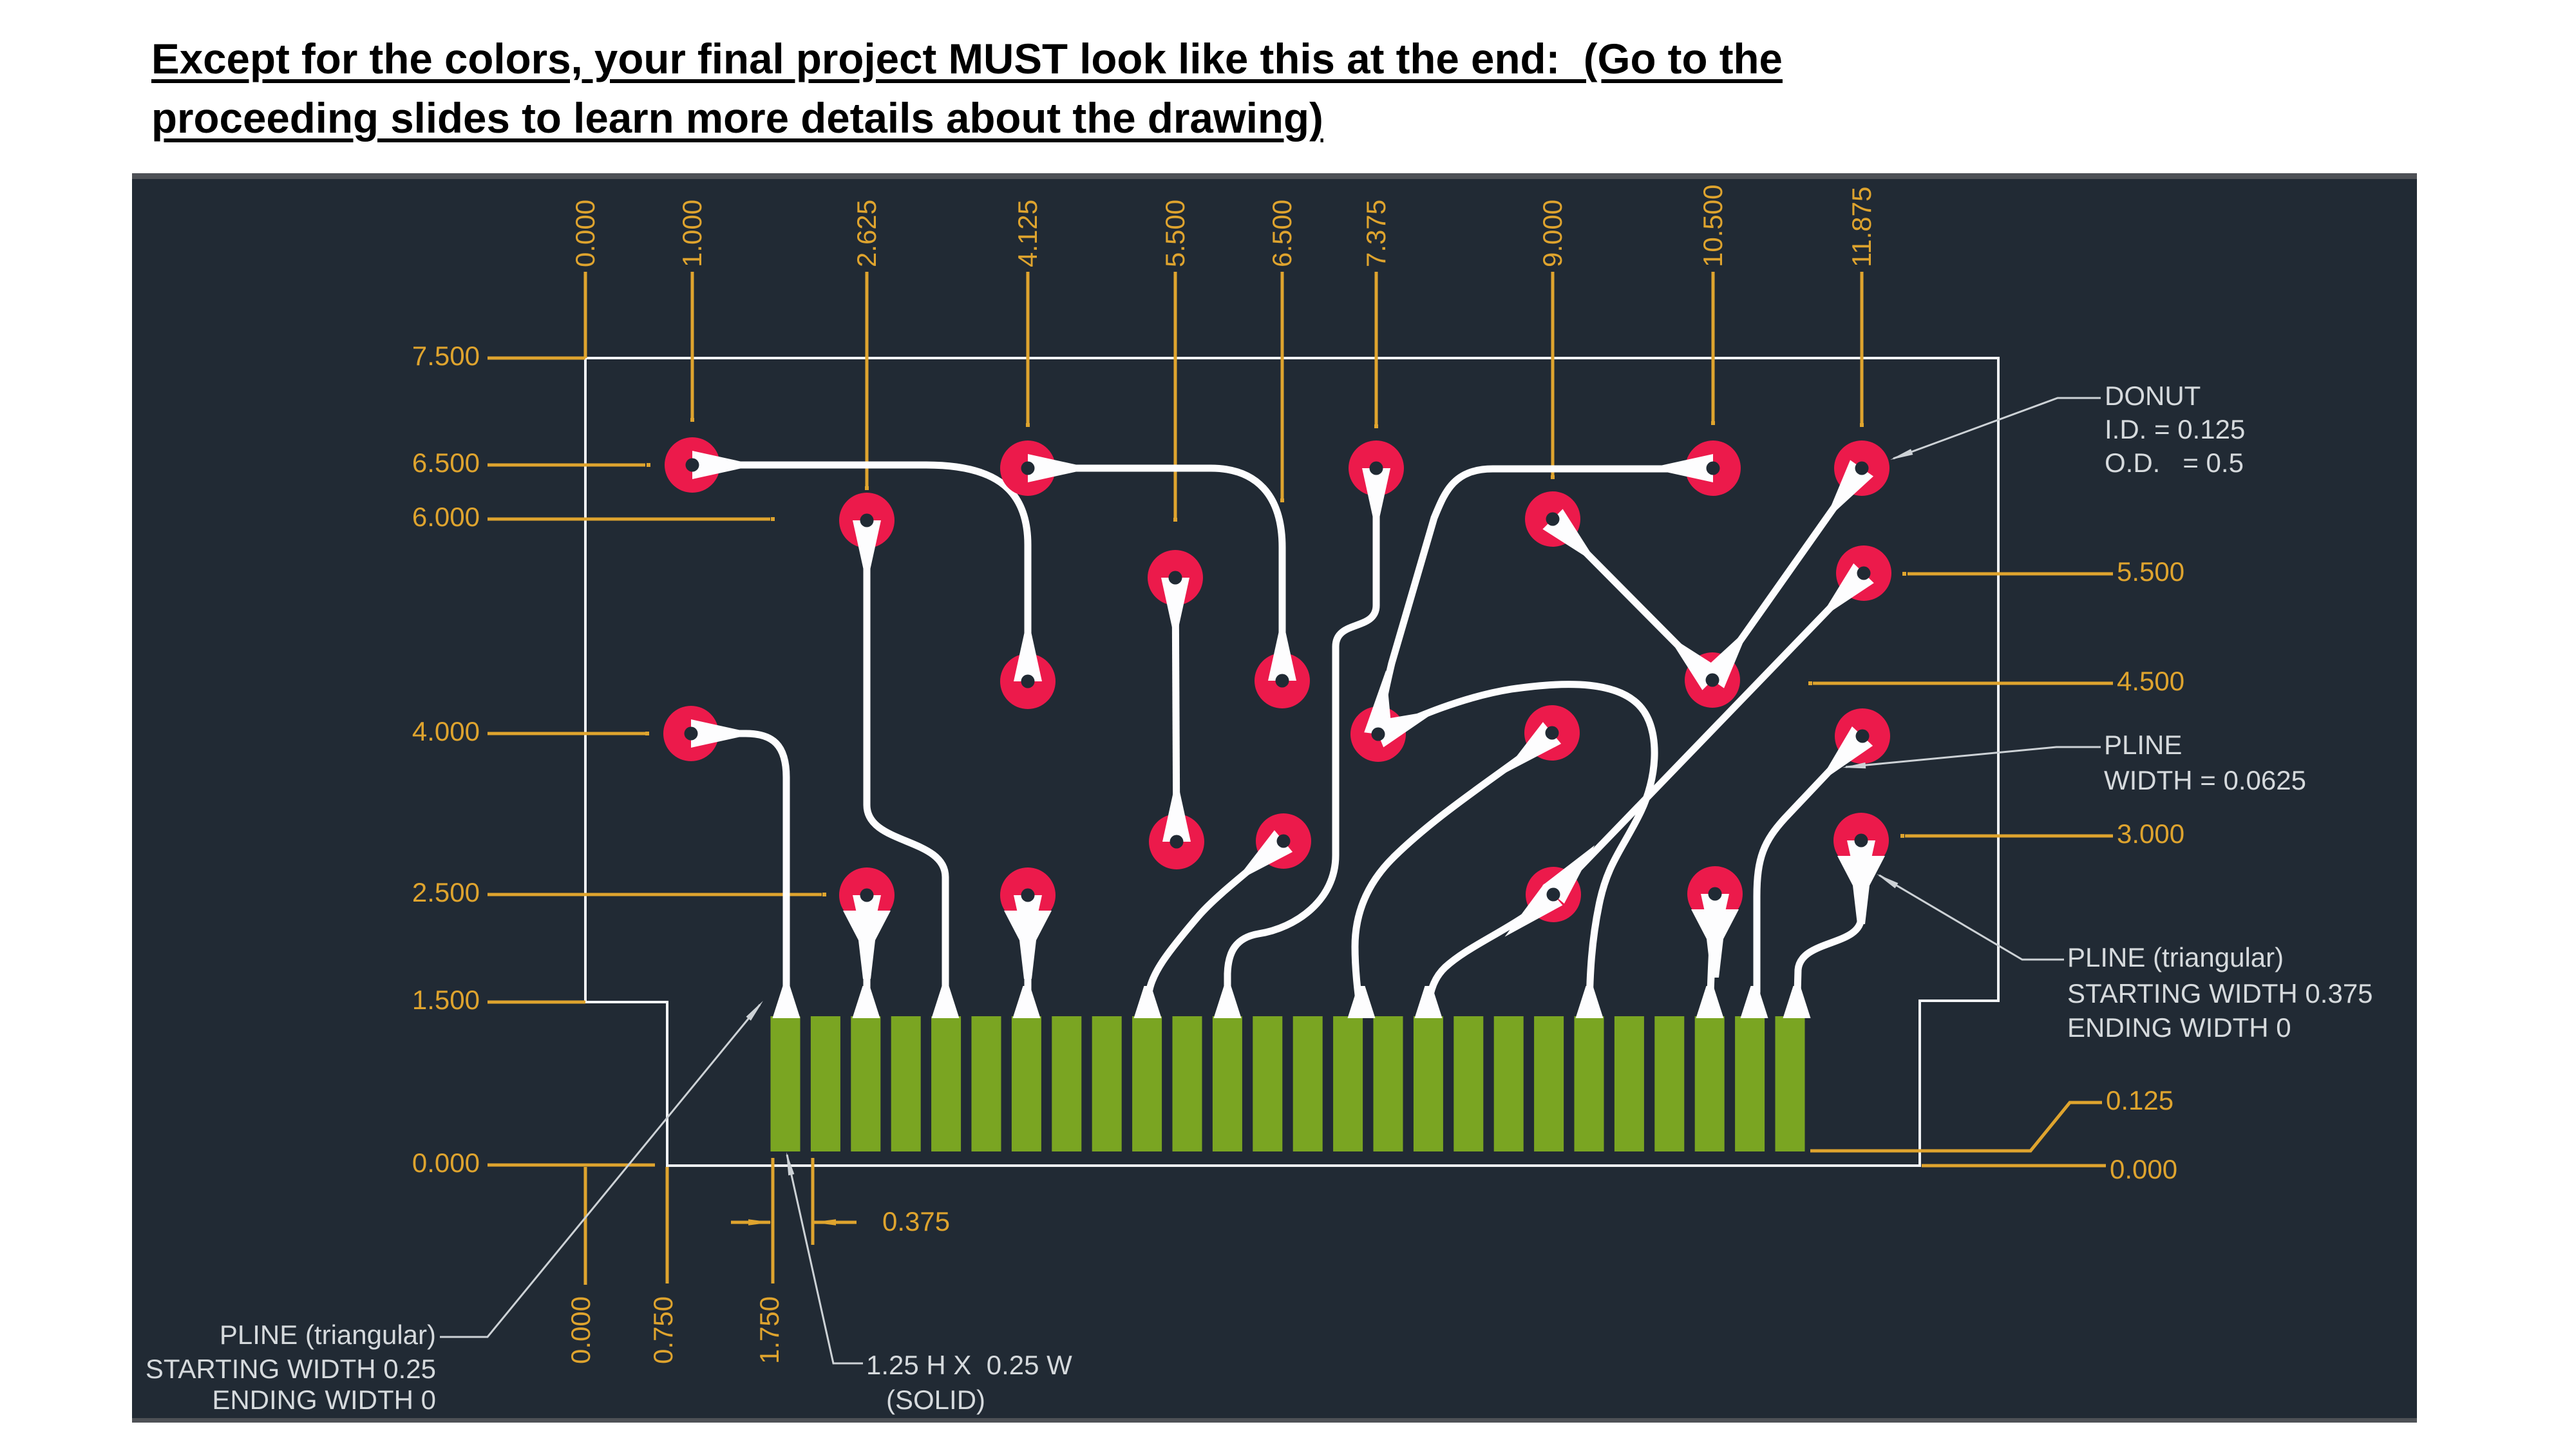 The image size is (2576, 1449). What do you see at coordinates (663, 1330) in the screenshot?
I see `svg-text: 0.750` at bounding box center [663, 1330].